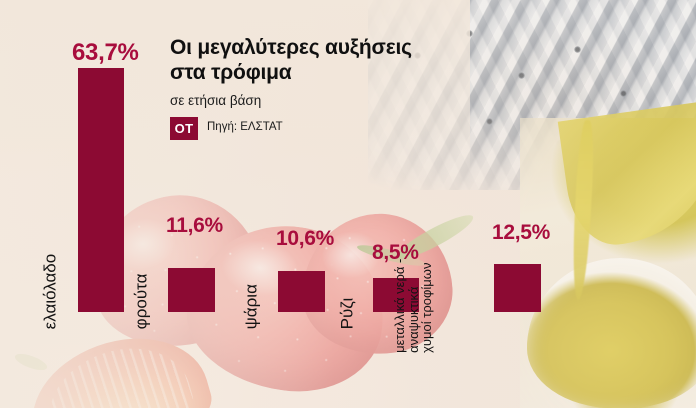 This screenshot has height=408, width=696. I want to click on bar-value-nera-anapsyktika-chymoi: 12,5%, so click(521, 232).